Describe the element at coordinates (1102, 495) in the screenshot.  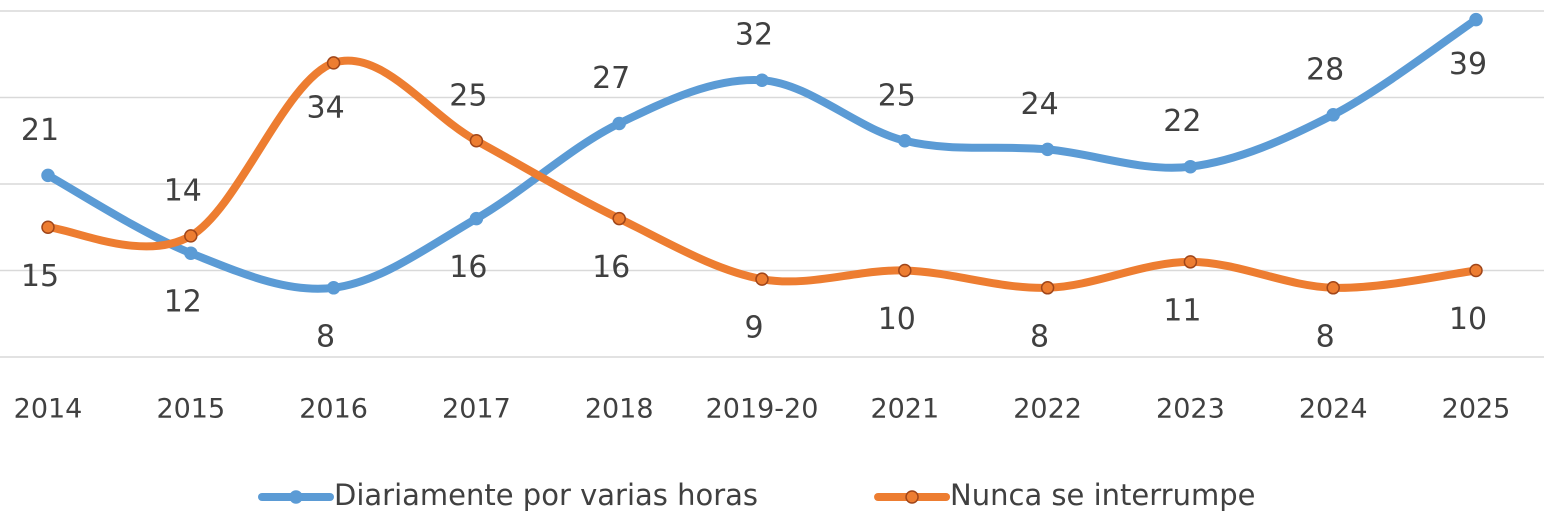
I see `legend-label: Nunca se interrumpe` at that location.